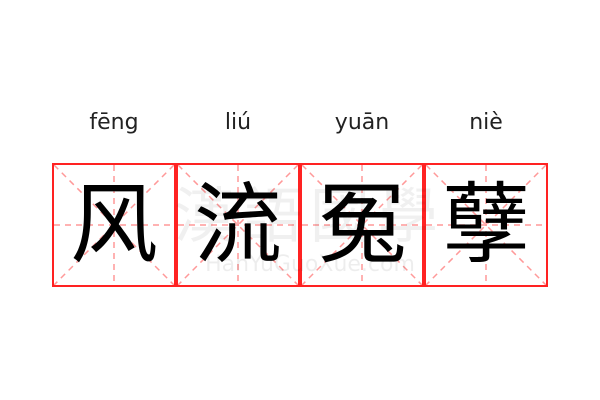  I want to click on watermark: 漢語國學, so click(310, 217).